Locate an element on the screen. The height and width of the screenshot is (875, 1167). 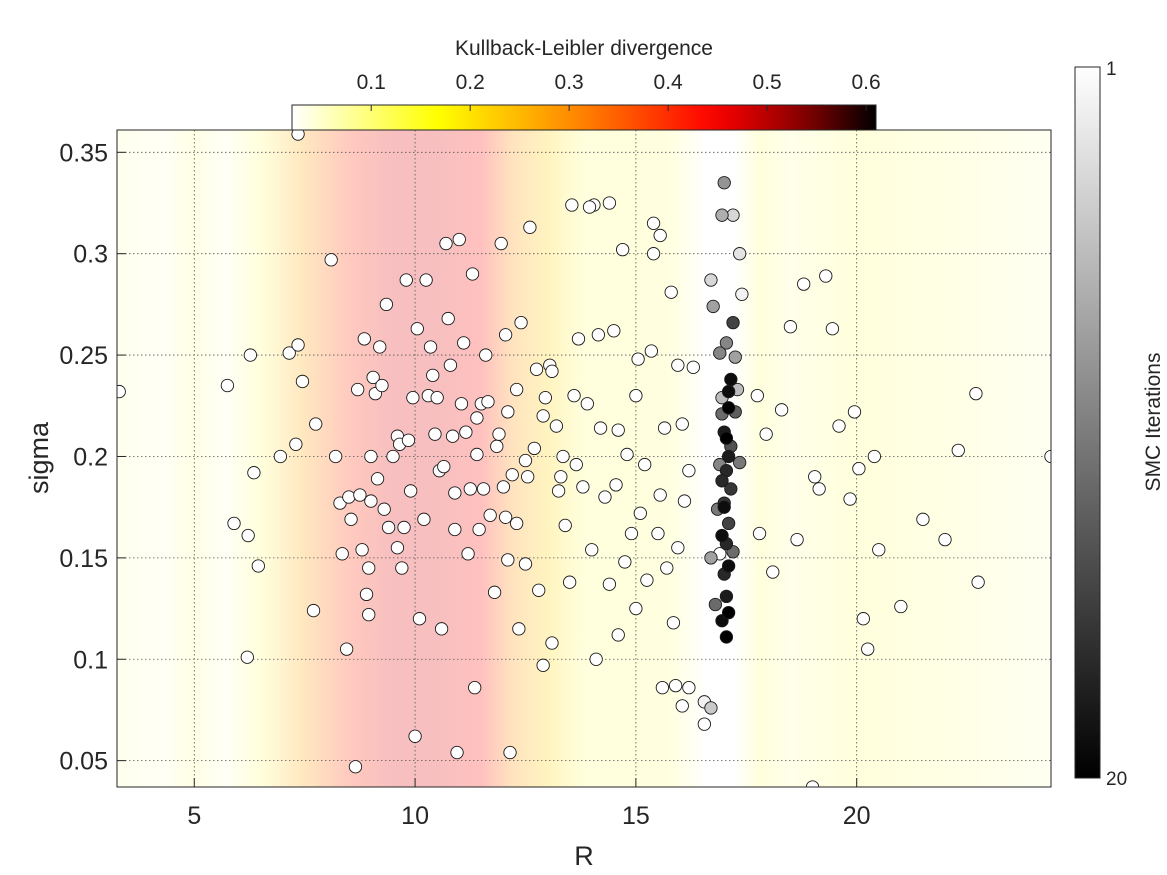
y-tick-label: 0.25 is located at coordinates (83, 356).